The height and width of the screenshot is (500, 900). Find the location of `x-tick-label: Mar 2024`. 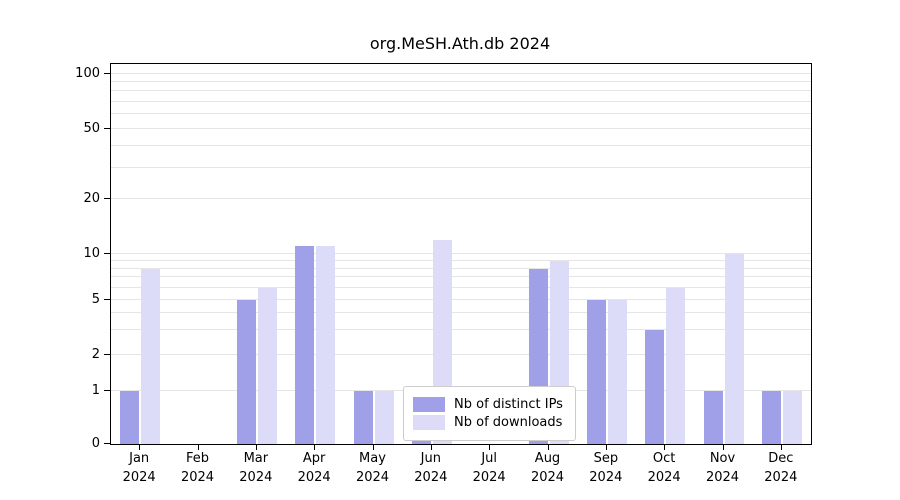

x-tick-label: Mar 2024 is located at coordinates (256, 468).